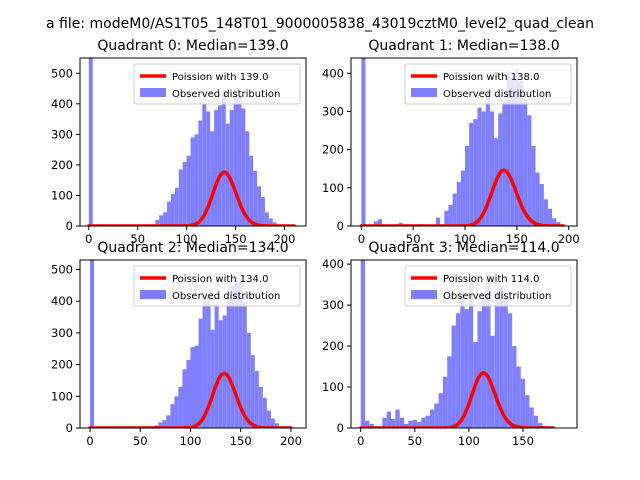 This screenshot has height=480, width=640. I want to click on legend-label-poisson: Poission with 134.0, so click(220, 279).